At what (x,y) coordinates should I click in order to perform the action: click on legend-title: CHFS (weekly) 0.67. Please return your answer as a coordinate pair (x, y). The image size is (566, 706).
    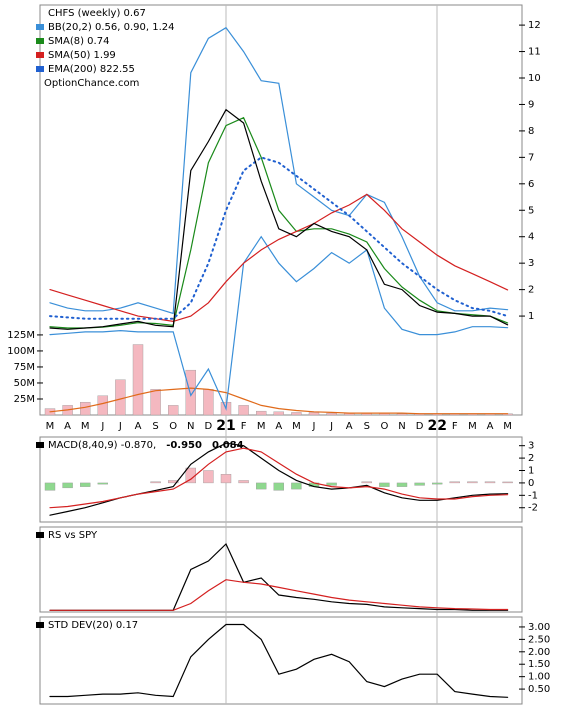
    Looking at the image, I should click on (97, 13).